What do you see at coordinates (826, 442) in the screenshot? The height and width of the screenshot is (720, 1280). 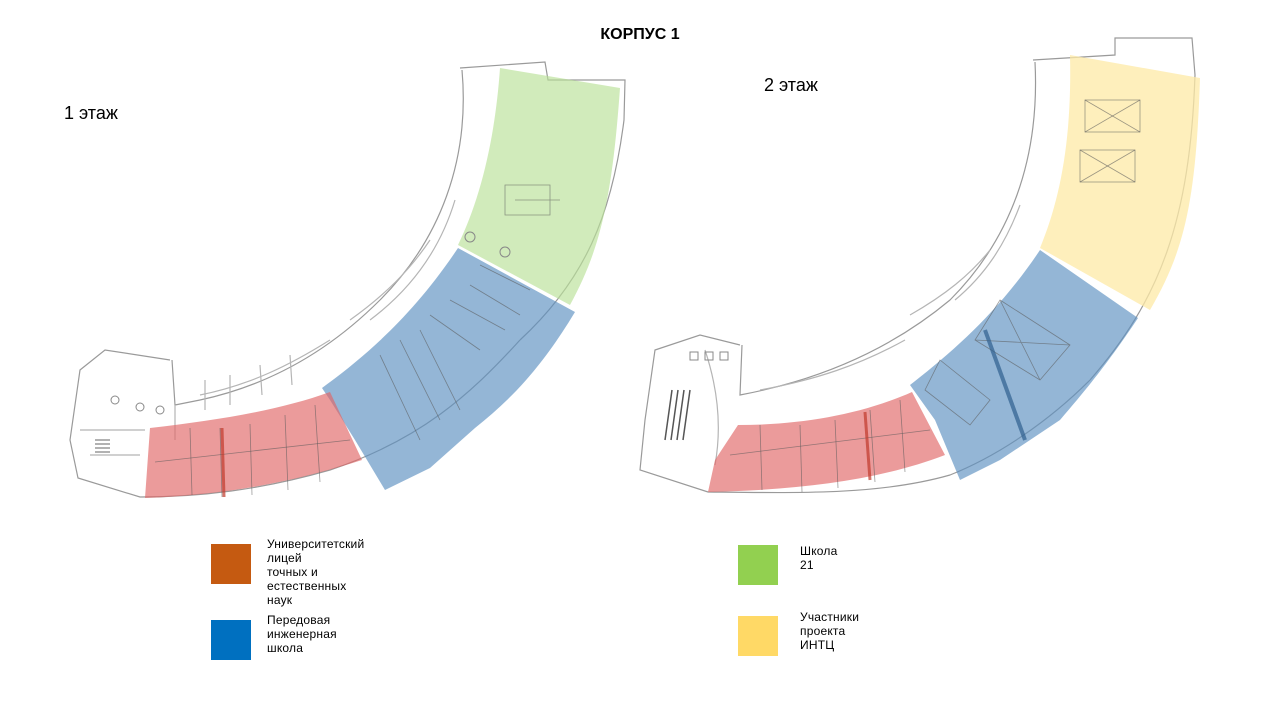 I see `floor-2-zone-lyceum` at bounding box center [826, 442].